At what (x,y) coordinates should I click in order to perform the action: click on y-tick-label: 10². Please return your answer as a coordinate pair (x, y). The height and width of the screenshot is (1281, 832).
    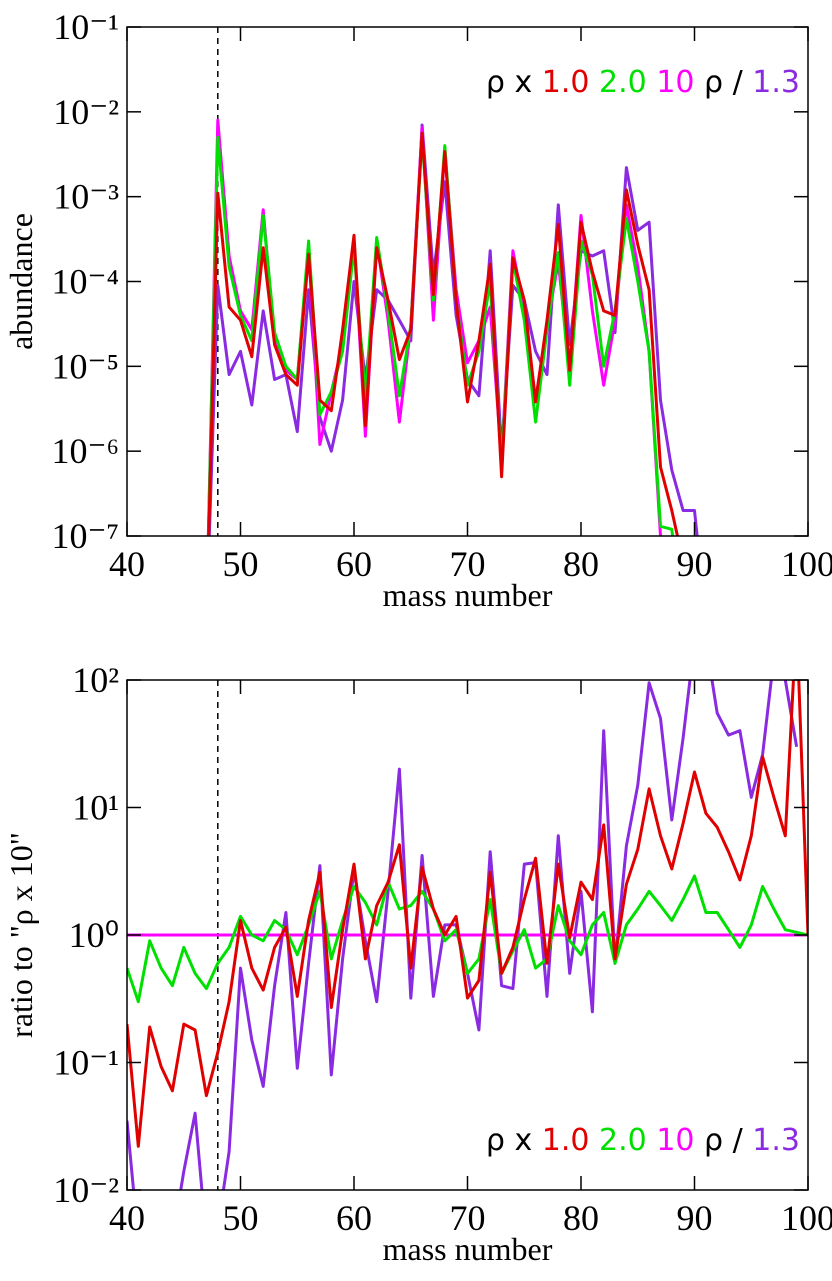
    Looking at the image, I should click on (95, 680).